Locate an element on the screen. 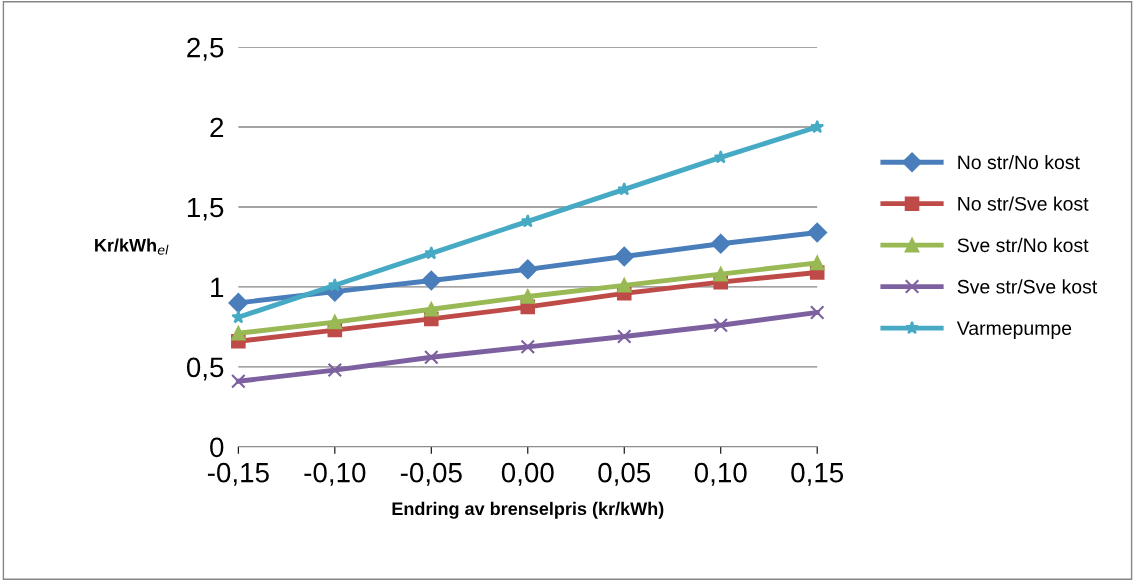 The width and height of the screenshot is (1135, 581). y-axis-title: Kr/kWh$_{el}$ is located at coordinates (132, 246).